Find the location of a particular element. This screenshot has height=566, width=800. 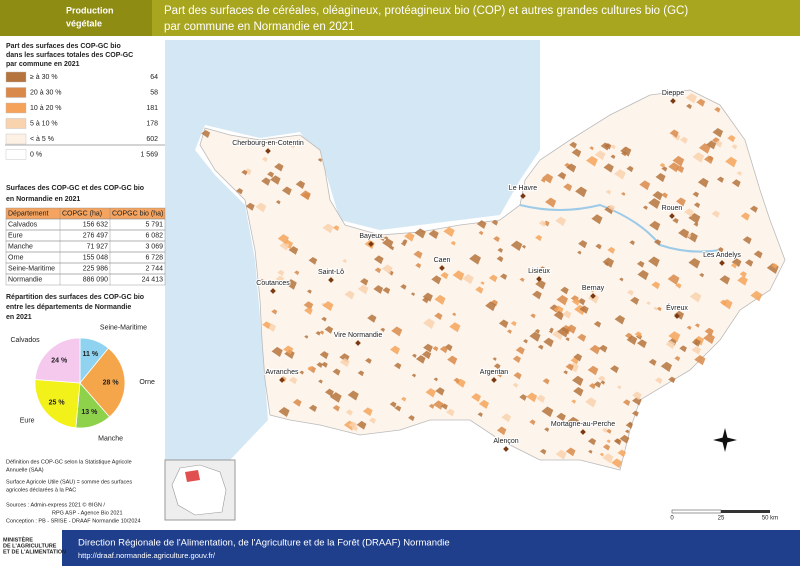

logo-box is located at coordinates (31, 548).